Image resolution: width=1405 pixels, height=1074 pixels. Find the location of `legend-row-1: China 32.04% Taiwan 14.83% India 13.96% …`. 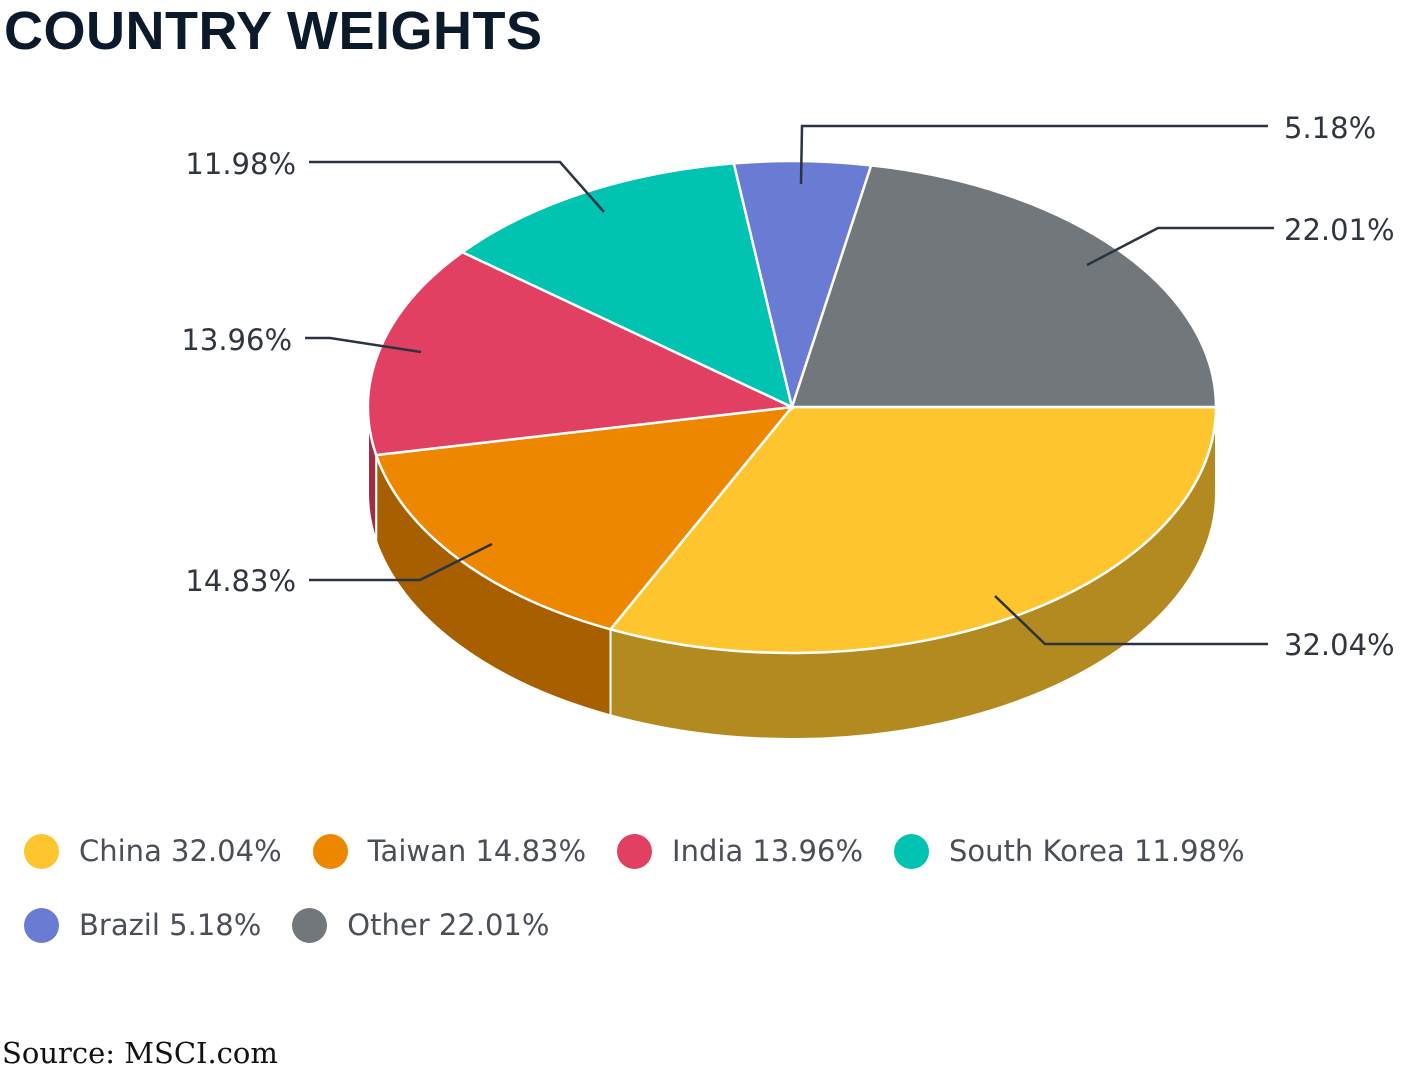

legend-row-1: China 32.04% Taiwan 14.83% India 13.96% … is located at coordinates (704, 851).